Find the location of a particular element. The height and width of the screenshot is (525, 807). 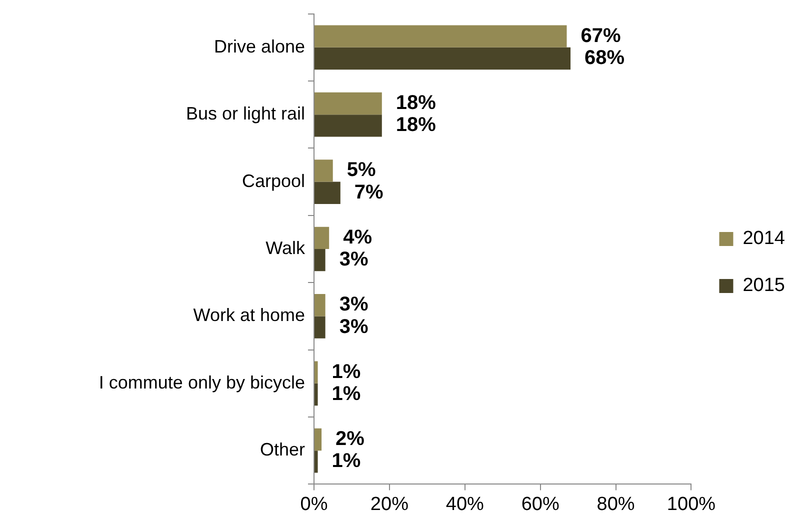

data-label: 68% is located at coordinates (604, 58).